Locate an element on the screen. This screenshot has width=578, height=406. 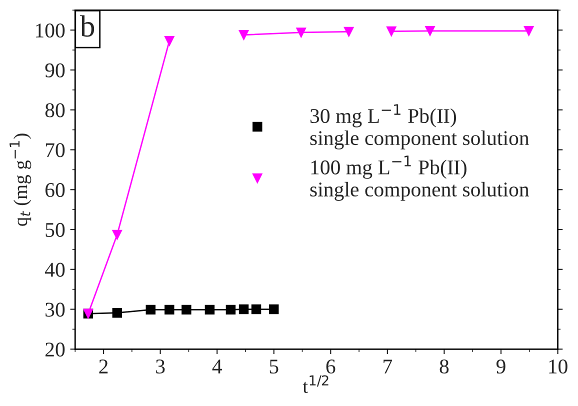
legend-label: 30 mg L$^{−1}$ Pb(II) single component solution is located at coordinates (420, 127).